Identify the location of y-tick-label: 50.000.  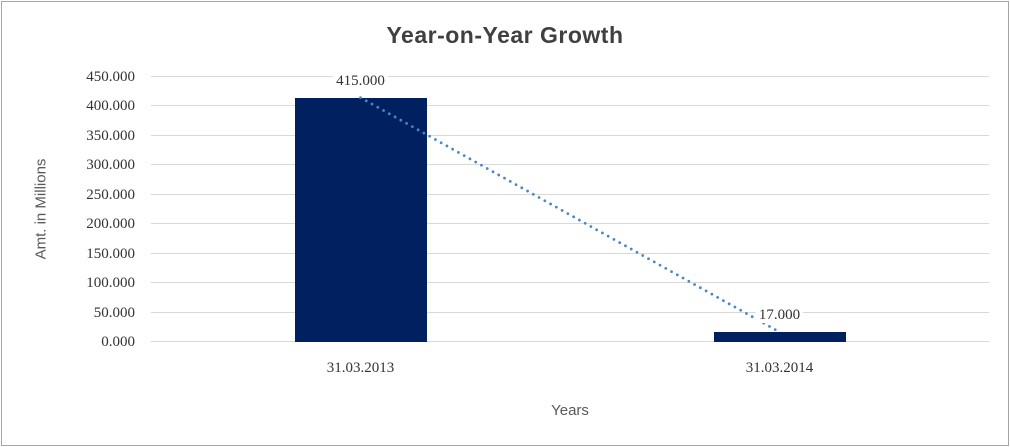
(114, 312).